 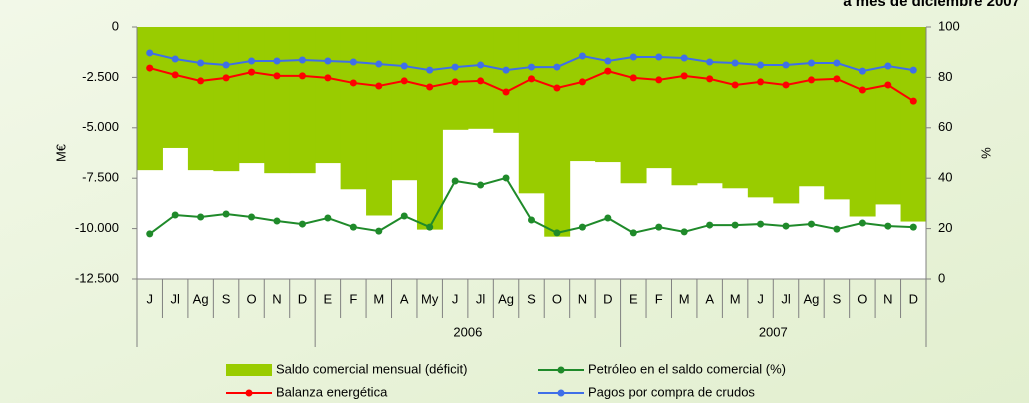 I want to click on x-tick-label: E, so click(x=633, y=298).